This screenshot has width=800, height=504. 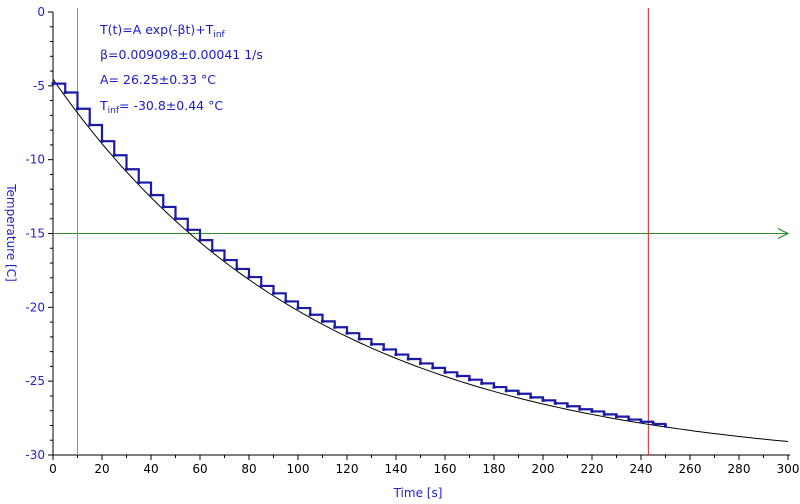 I want to click on x-tick-label: 300, so click(x=788, y=469).